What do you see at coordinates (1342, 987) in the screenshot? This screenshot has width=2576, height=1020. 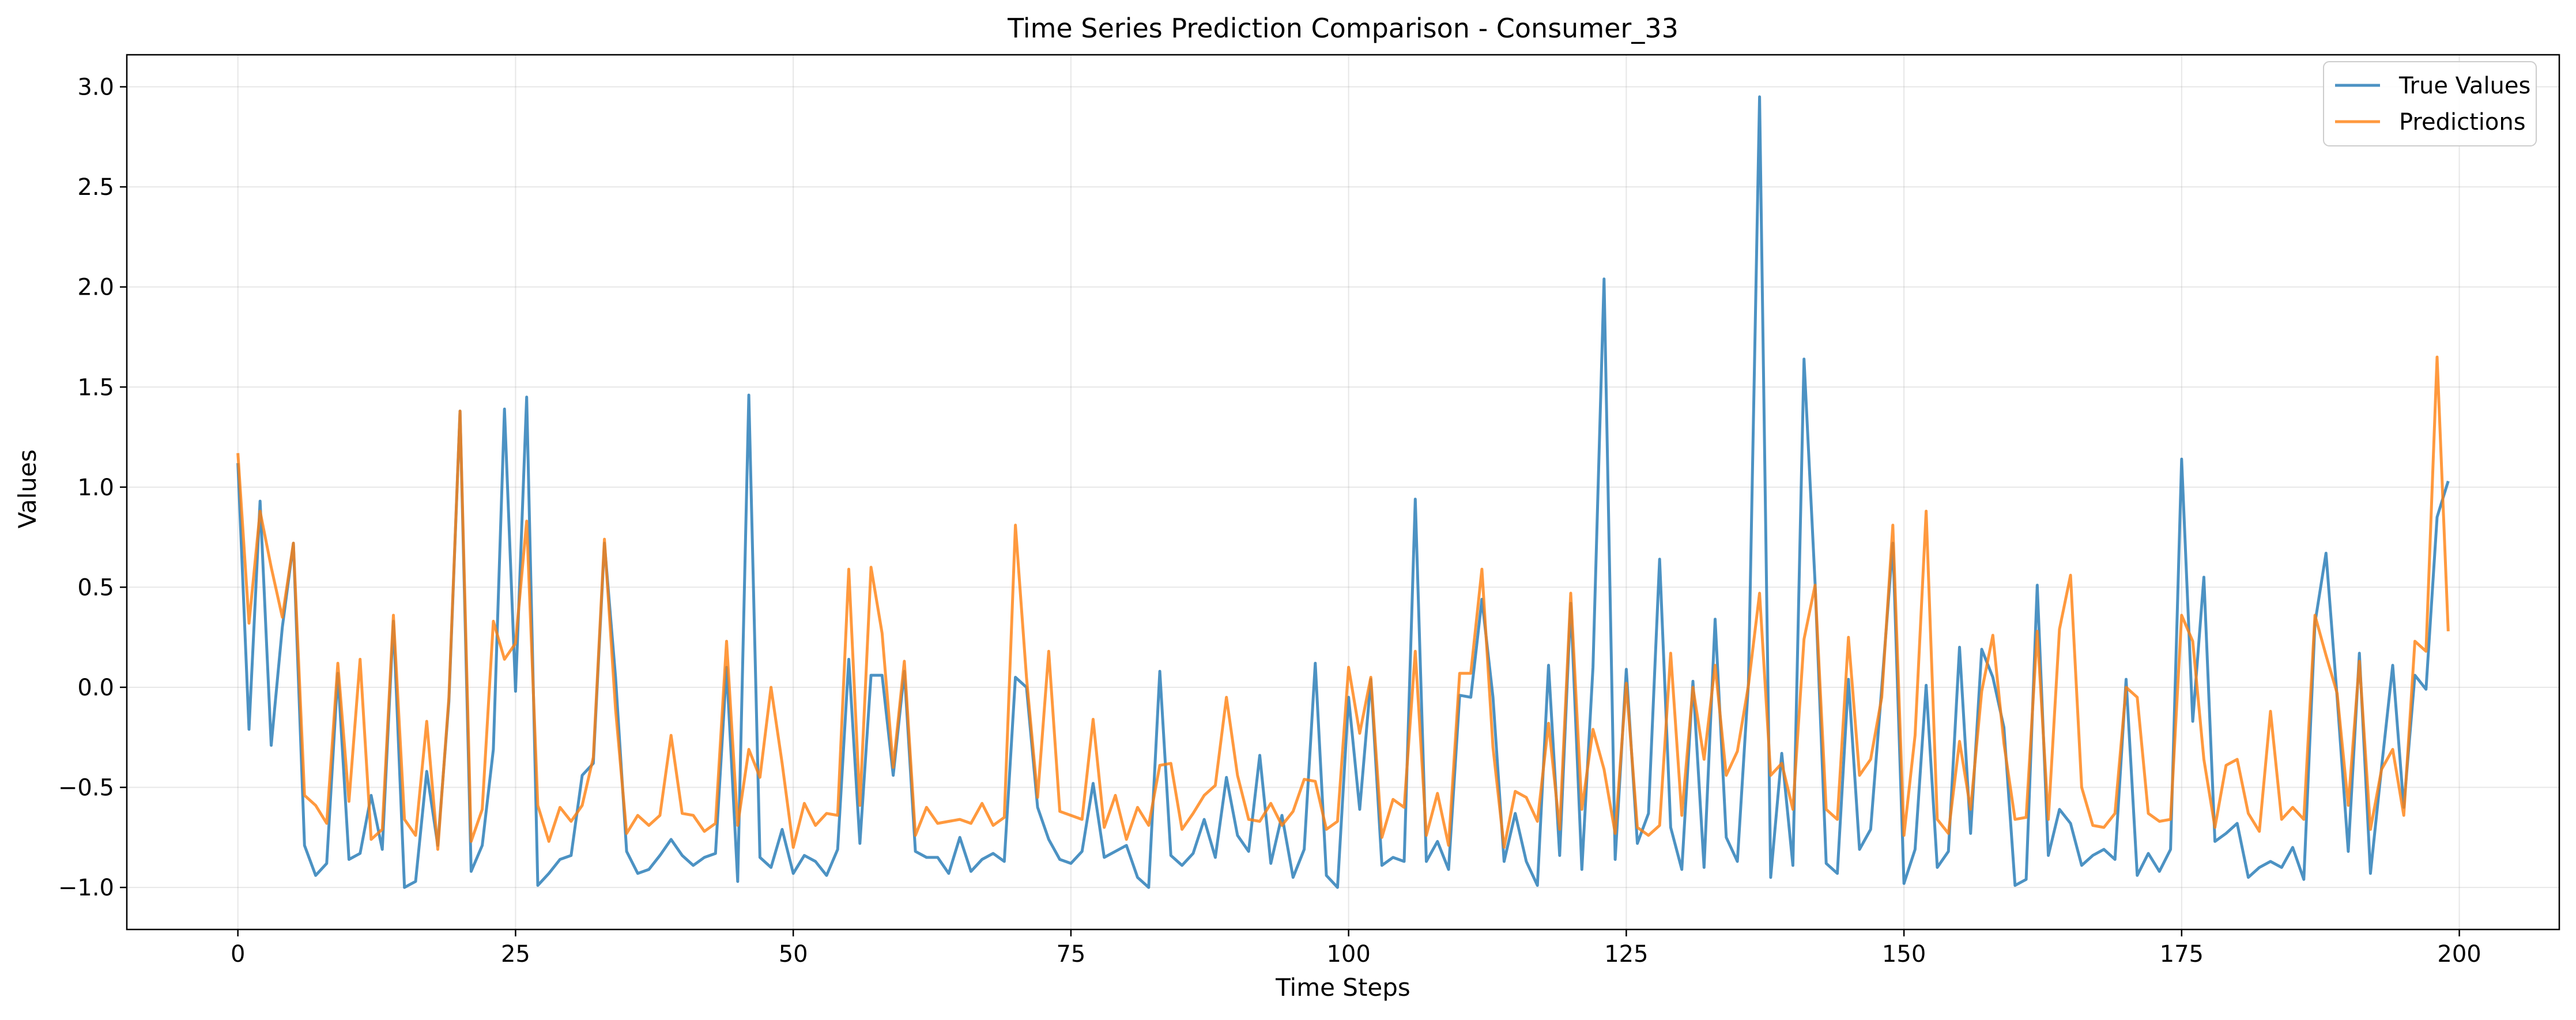 I see `x-axis-label: Time Steps` at bounding box center [1342, 987].